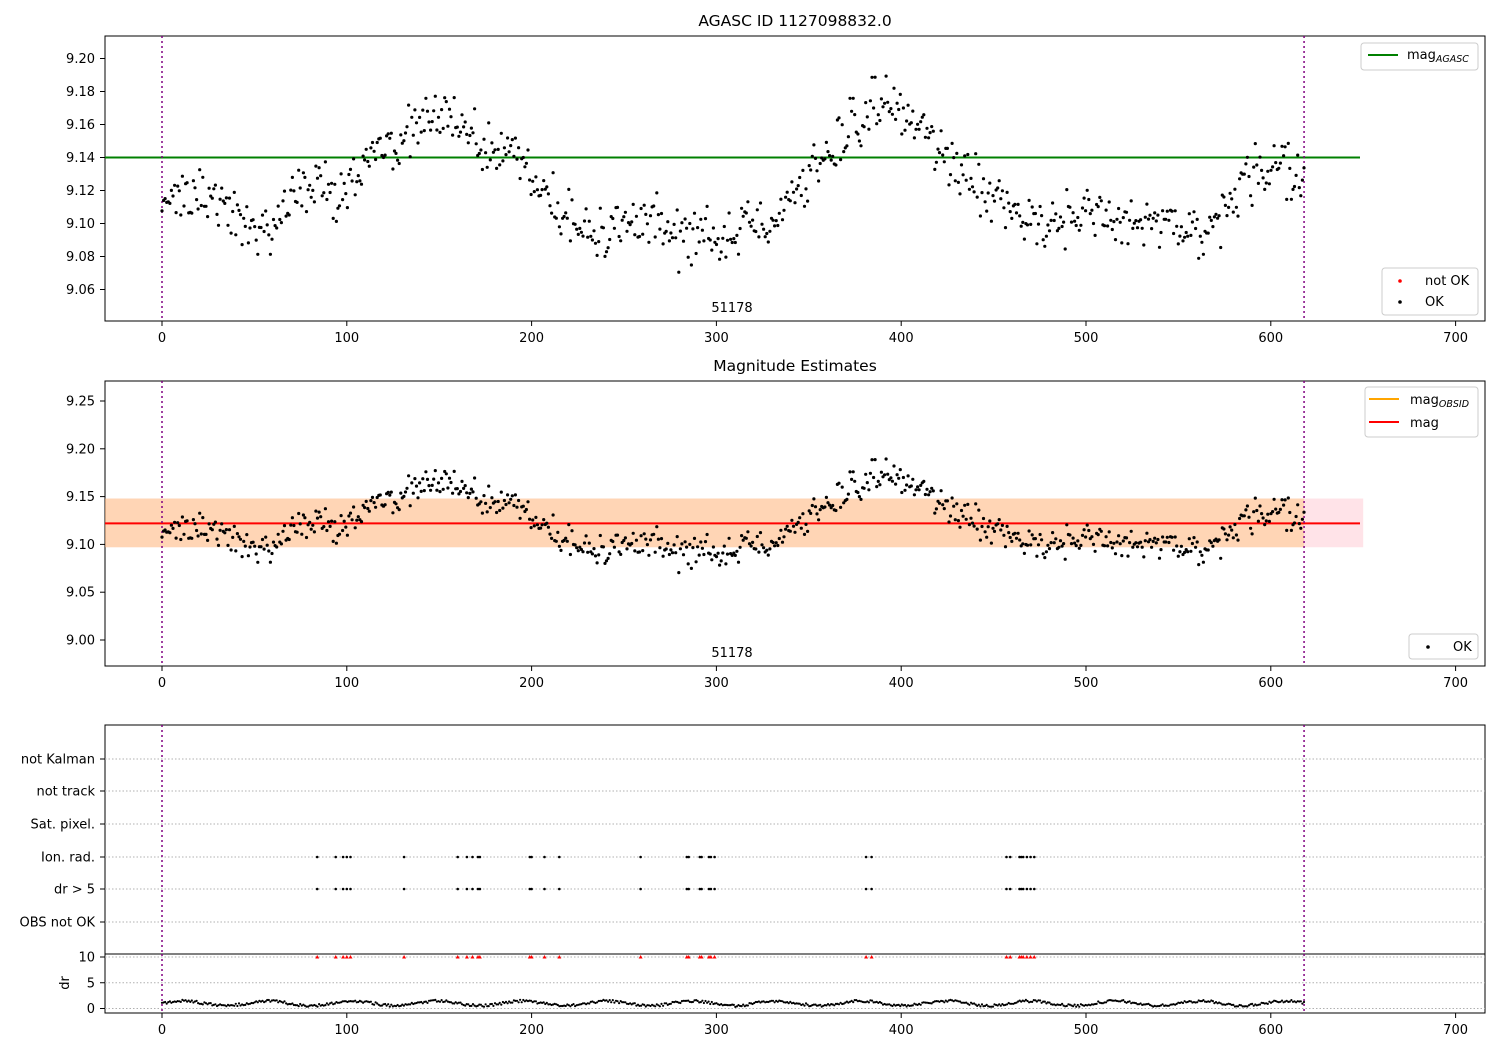 The image size is (1500, 1050). What do you see at coordinates (162, 338) in the screenshot?
I see `x-tick-label: 0` at bounding box center [162, 338].